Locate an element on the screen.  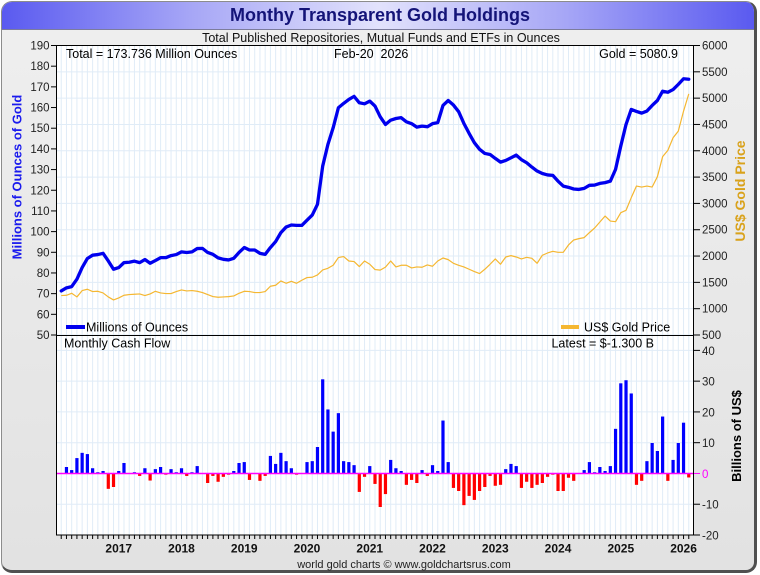
price-axis-tick-label: 4500 is located at coordinates (715, 125).